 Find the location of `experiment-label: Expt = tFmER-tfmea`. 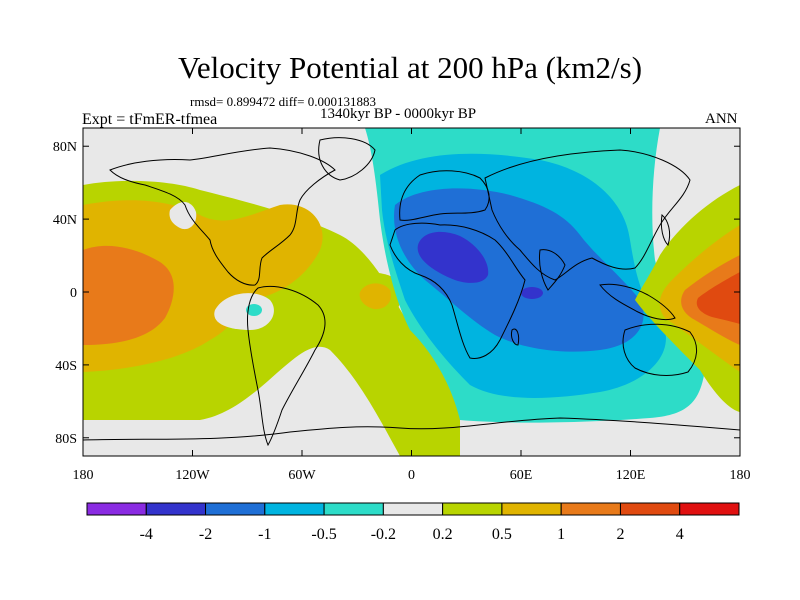

experiment-label: Expt = tFmER-tfmea is located at coordinates (150, 119).